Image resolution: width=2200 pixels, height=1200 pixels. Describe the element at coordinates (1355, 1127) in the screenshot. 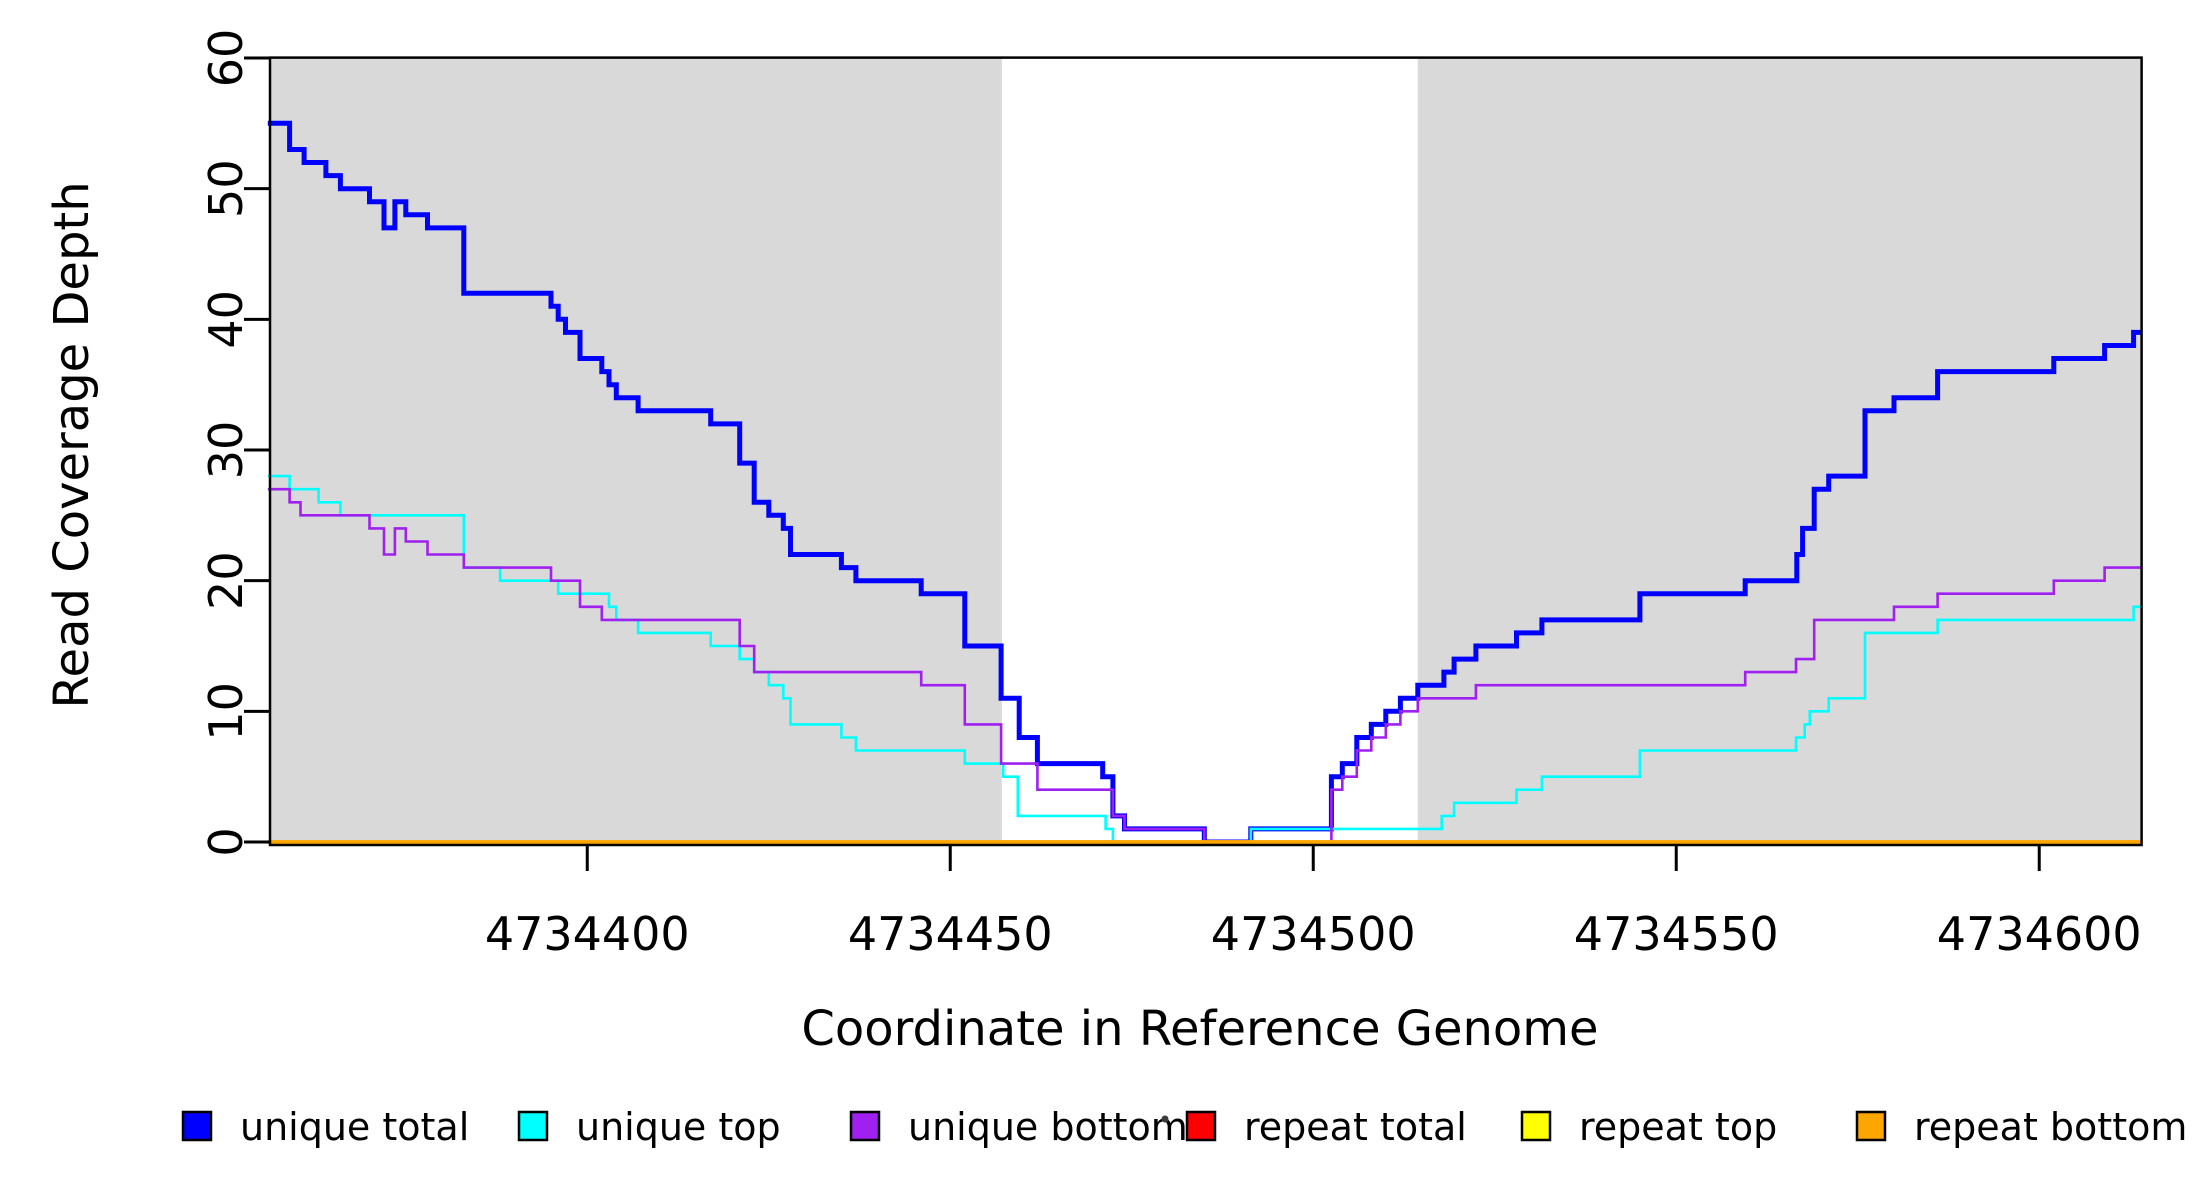

I see `legend-label-repeat-total: repeat total` at that location.